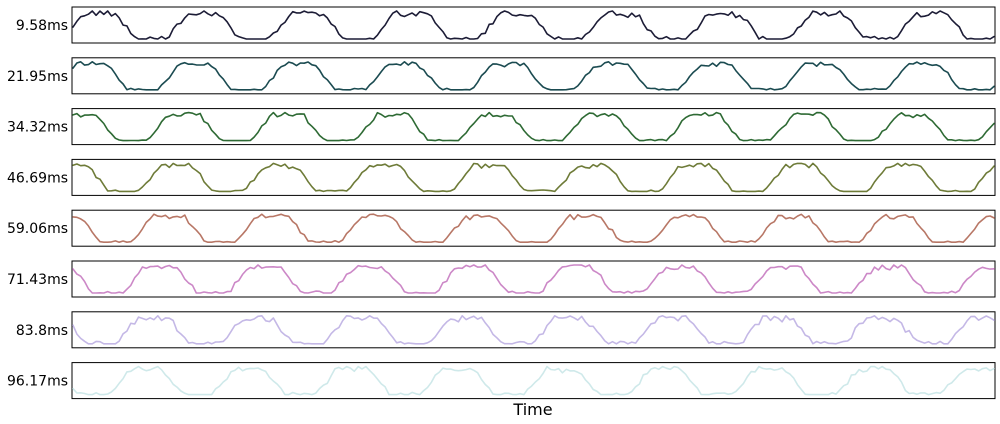 The image size is (1000, 424). I want to click on series-label: 83.8ms, so click(42, 331).